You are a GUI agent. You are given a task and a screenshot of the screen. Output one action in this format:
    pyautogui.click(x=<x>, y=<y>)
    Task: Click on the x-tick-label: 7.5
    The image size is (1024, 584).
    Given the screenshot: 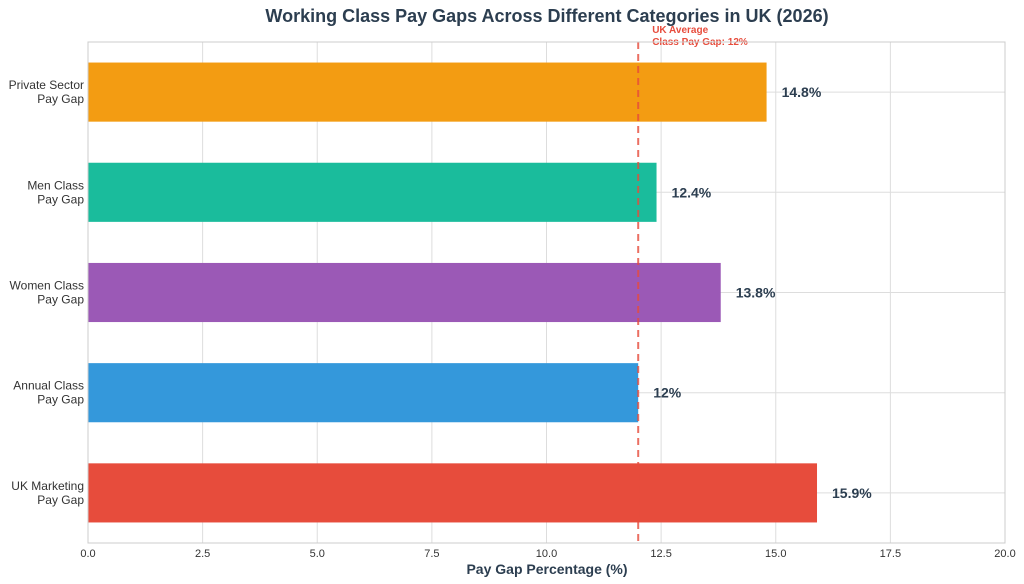 What is the action you would take?
    pyautogui.click(x=431, y=554)
    